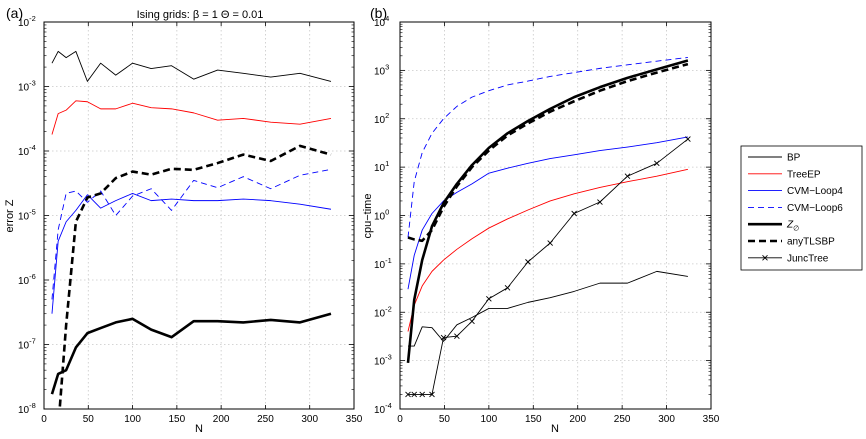 This screenshot has width=866, height=439. What do you see at coordinates (27, 279) in the screenshot?
I see `y-tick-label: 10⁻⁶` at bounding box center [27, 279].